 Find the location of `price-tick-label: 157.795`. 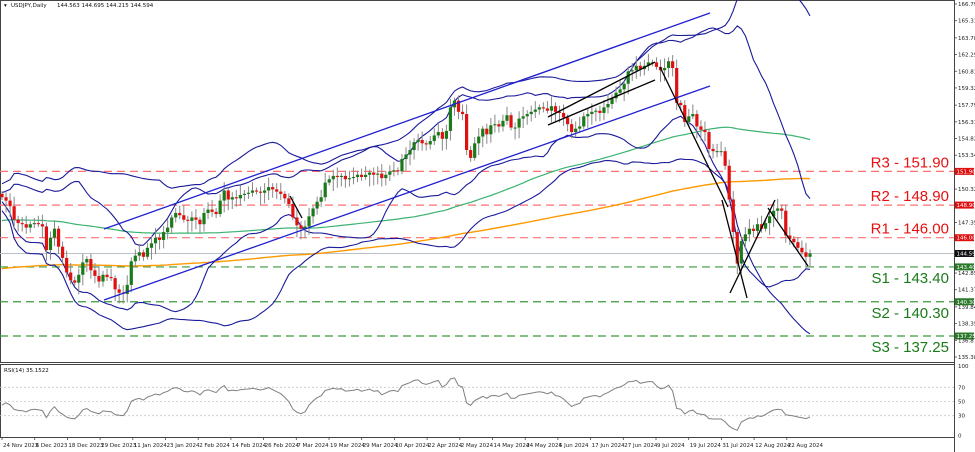

price-tick-label: 157.795 is located at coordinates (966, 106).